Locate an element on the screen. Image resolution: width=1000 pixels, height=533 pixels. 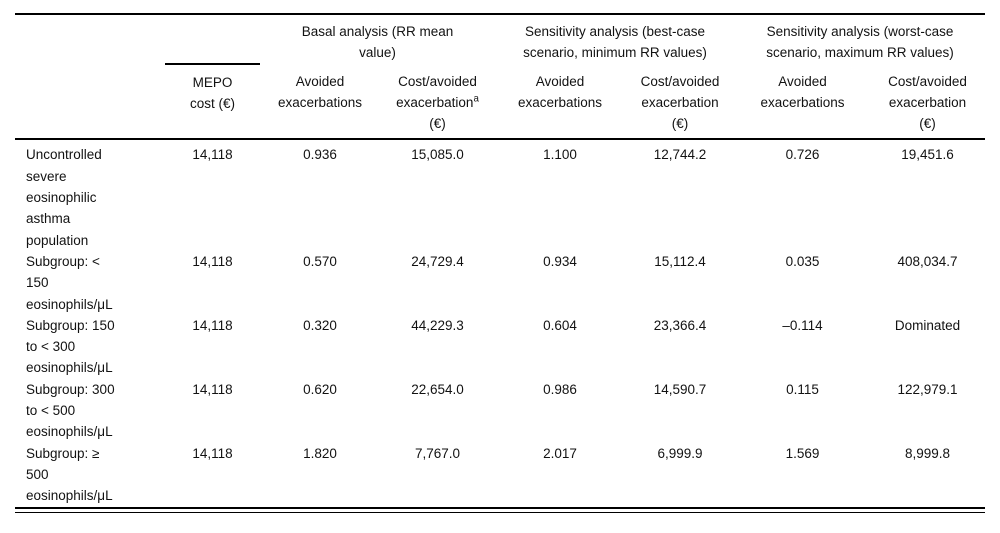
cell-basal-avoided: 0.936 is located at coordinates (320, 155).